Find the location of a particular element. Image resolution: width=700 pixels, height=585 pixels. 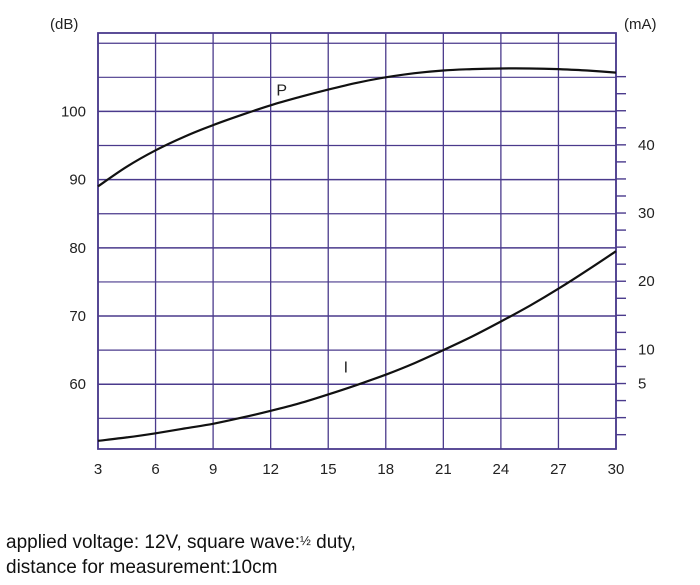

y-left-tick-label: 100 is located at coordinates (73, 111).